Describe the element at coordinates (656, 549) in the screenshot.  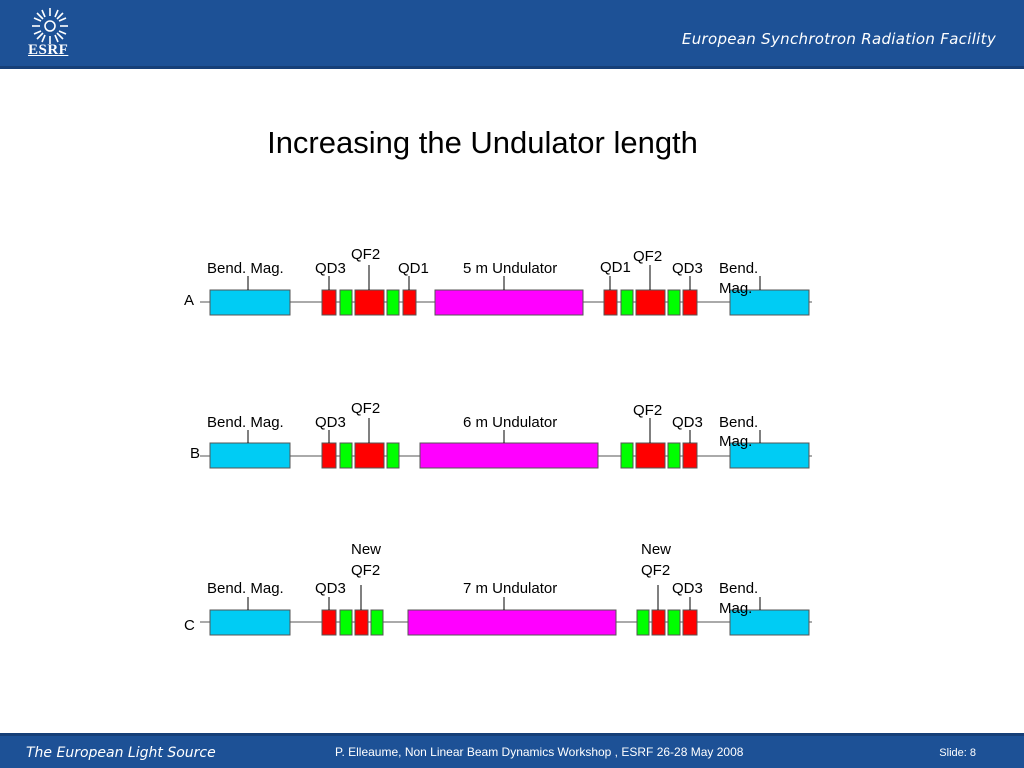
I see `label-new-qf2-right-line1: New` at that location.